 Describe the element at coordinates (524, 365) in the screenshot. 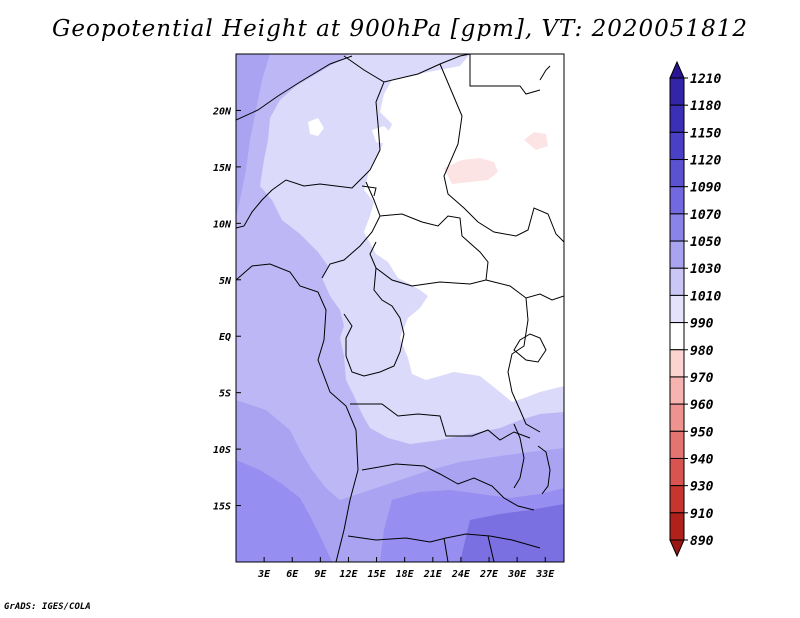

I see `border-east` at that location.